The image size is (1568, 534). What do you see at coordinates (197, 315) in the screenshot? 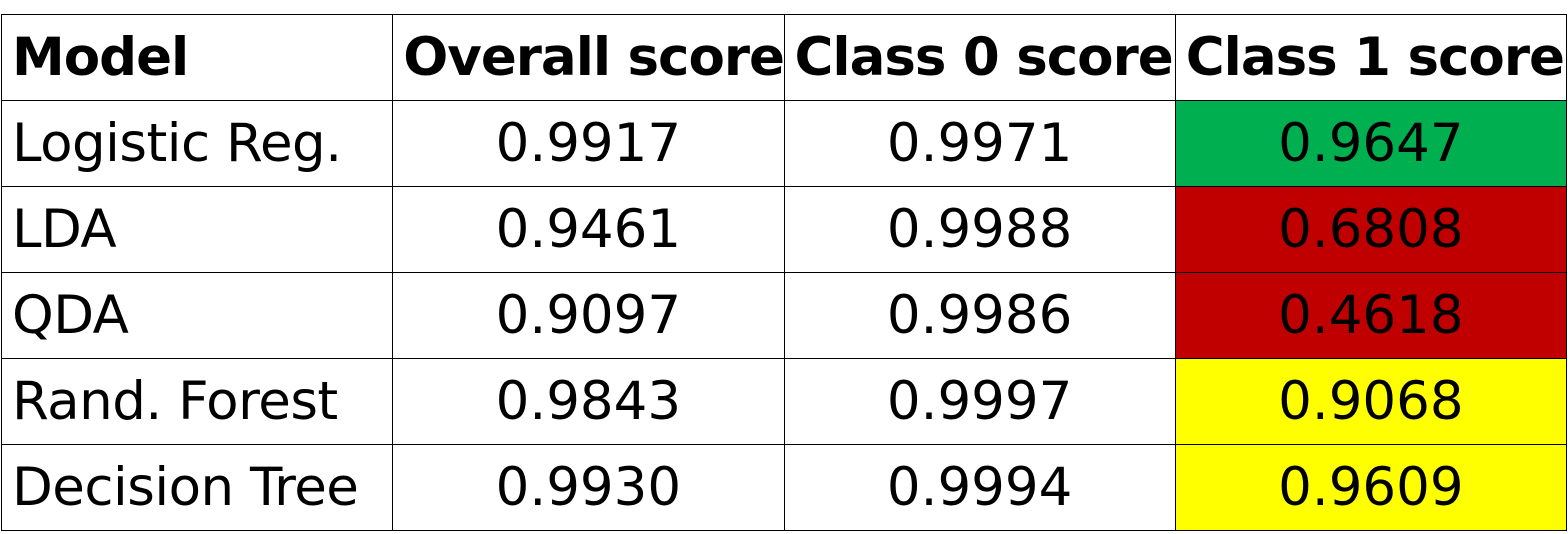
I see `model-name-cell: QDA` at bounding box center [197, 315].